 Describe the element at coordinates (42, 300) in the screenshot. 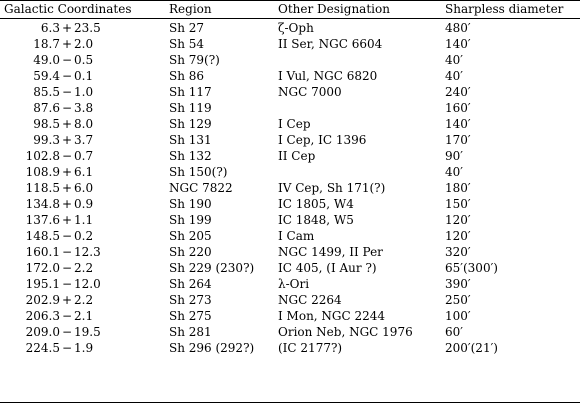

I see `longitude-value: 202.9` at that location.